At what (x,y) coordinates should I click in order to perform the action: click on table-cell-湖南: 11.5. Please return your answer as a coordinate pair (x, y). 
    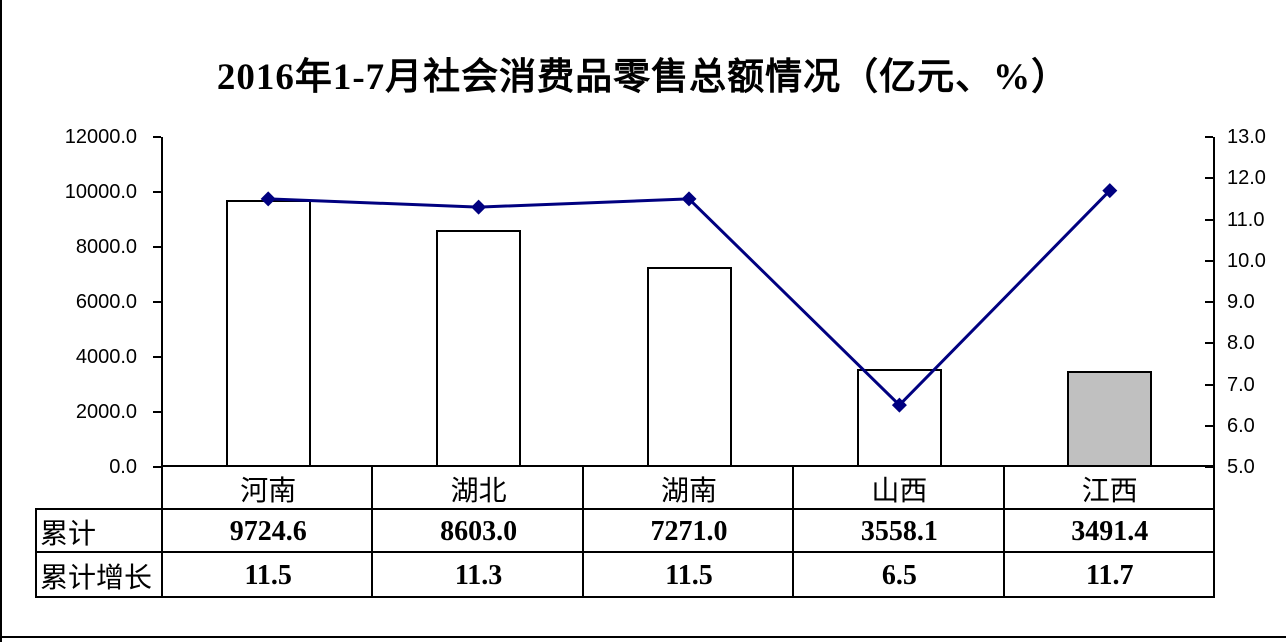
    Looking at the image, I should click on (689, 575).